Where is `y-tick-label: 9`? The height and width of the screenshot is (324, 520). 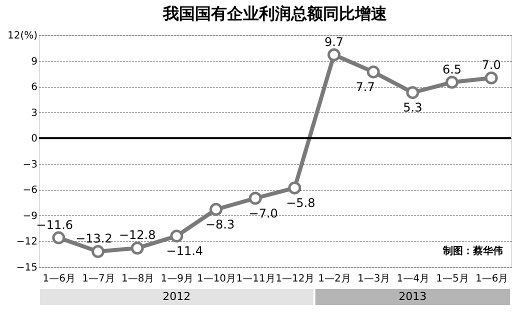 y-tick-label: 9 is located at coordinates (34, 62).